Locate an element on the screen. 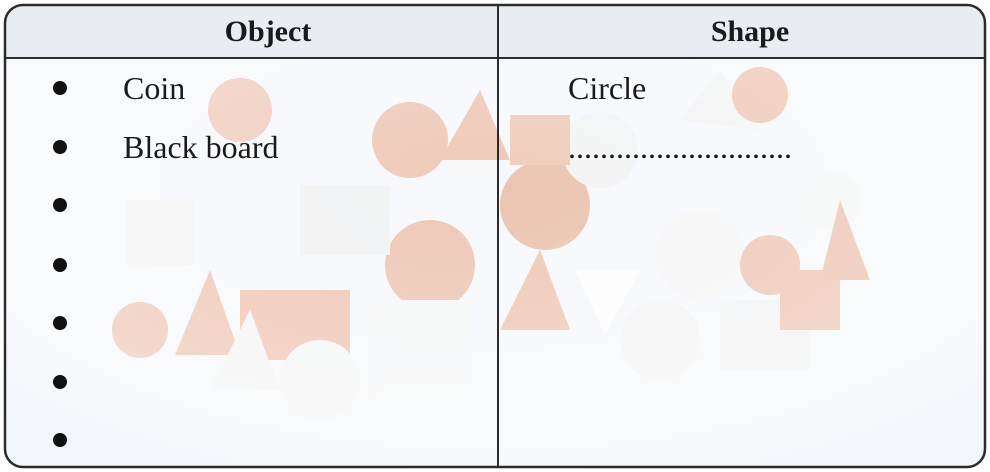 This screenshot has height=472, width=990. bullets is located at coordinates (60, 264).